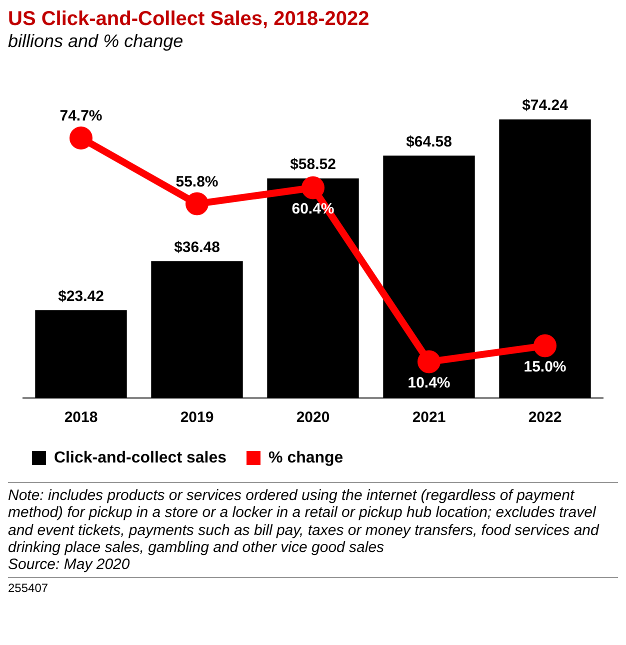 This screenshot has width=626, height=645. What do you see at coordinates (313, 417) in the screenshot?
I see `x-tick-label: 2020` at bounding box center [313, 417].